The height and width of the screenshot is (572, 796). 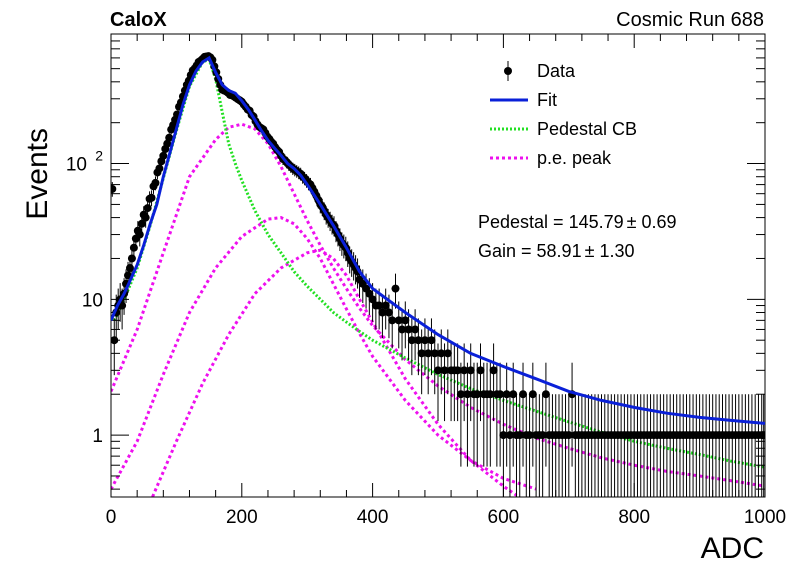 What do you see at coordinates (563, 114) in the screenshot?
I see `legend: Data Fit Pedestal CB p.e. peak` at bounding box center [563, 114].